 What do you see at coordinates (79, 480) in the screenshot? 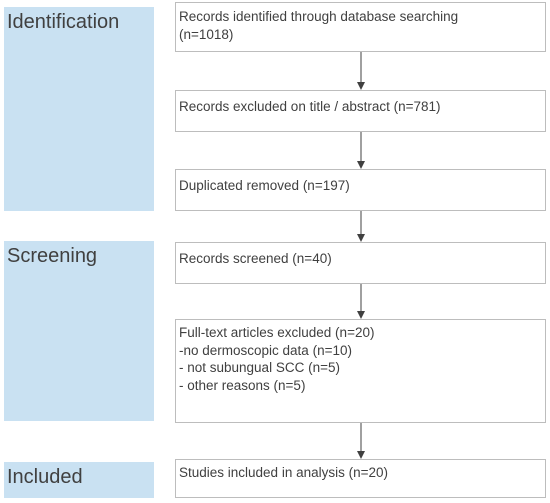
I see `stage-label-included: Included` at bounding box center [79, 480].